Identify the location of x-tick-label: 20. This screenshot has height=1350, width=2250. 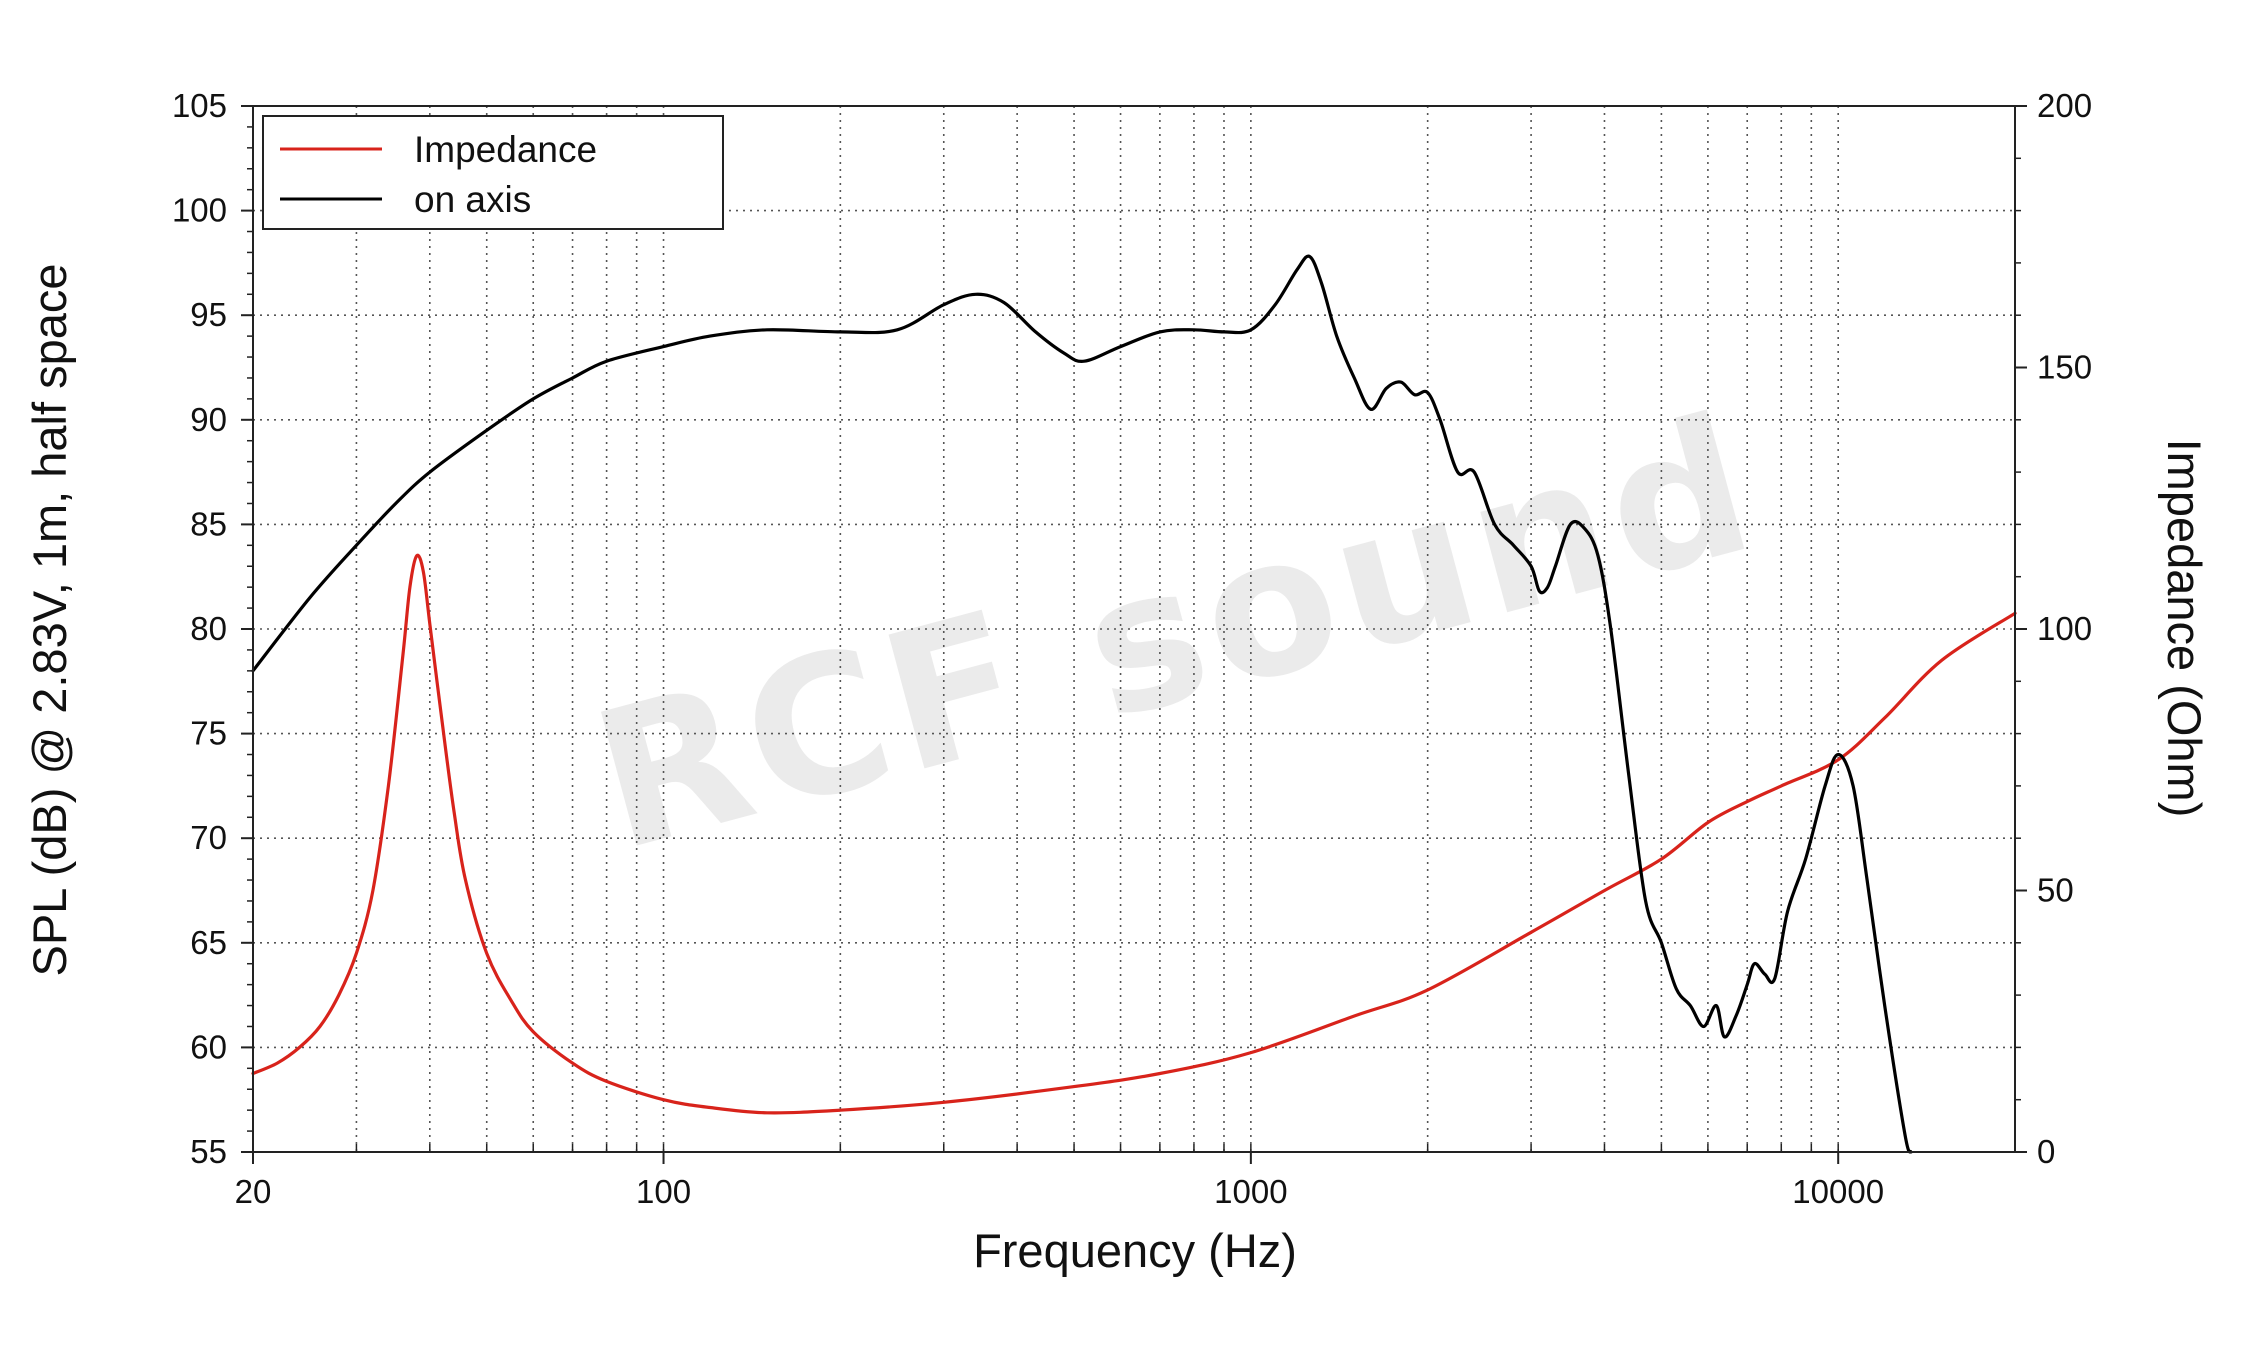
(253, 1191).